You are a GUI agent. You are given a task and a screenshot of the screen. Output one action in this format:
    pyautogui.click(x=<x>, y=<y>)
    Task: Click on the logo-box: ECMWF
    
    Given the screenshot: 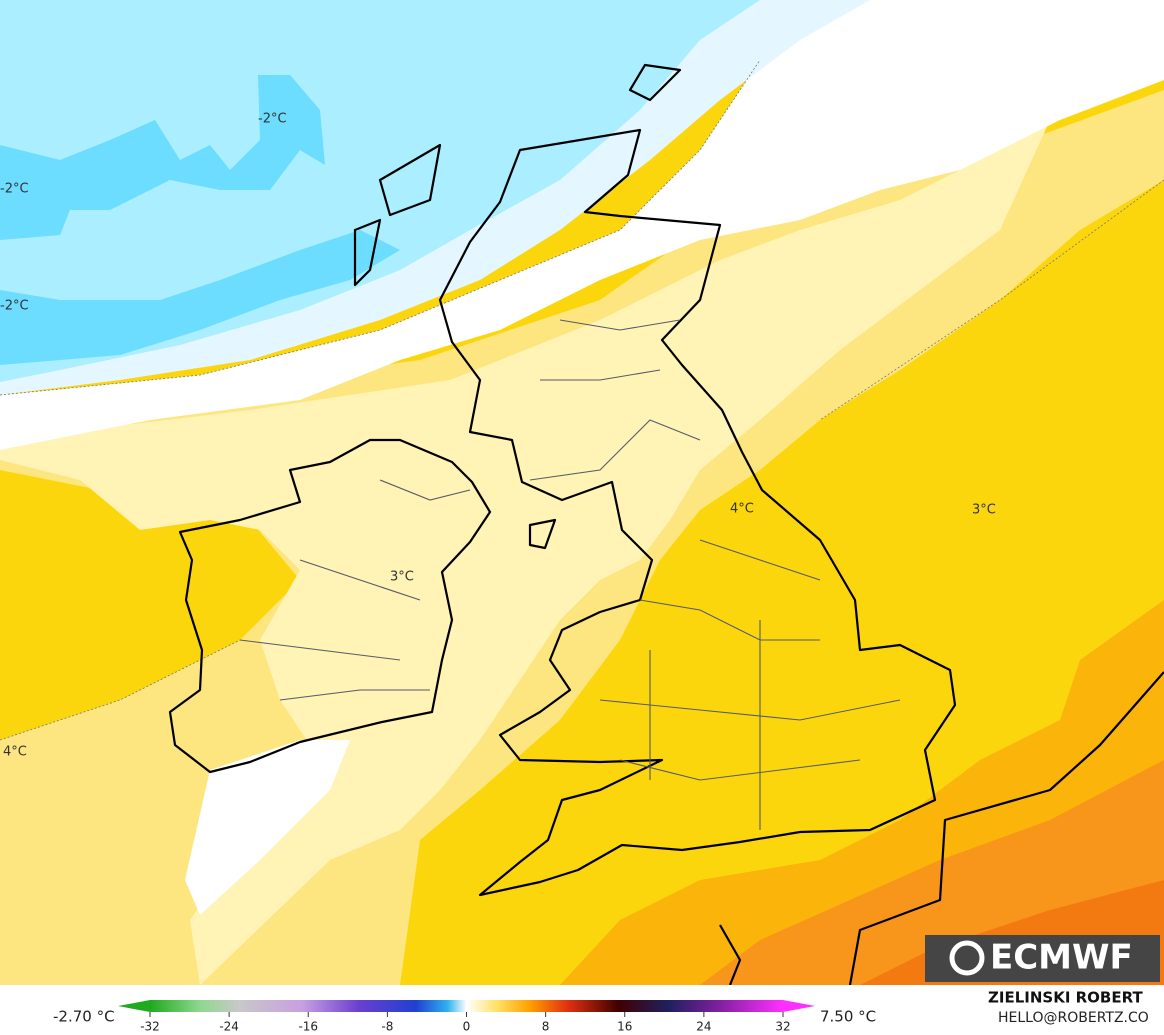 What is the action you would take?
    pyautogui.click(x=1042, y=958)
    